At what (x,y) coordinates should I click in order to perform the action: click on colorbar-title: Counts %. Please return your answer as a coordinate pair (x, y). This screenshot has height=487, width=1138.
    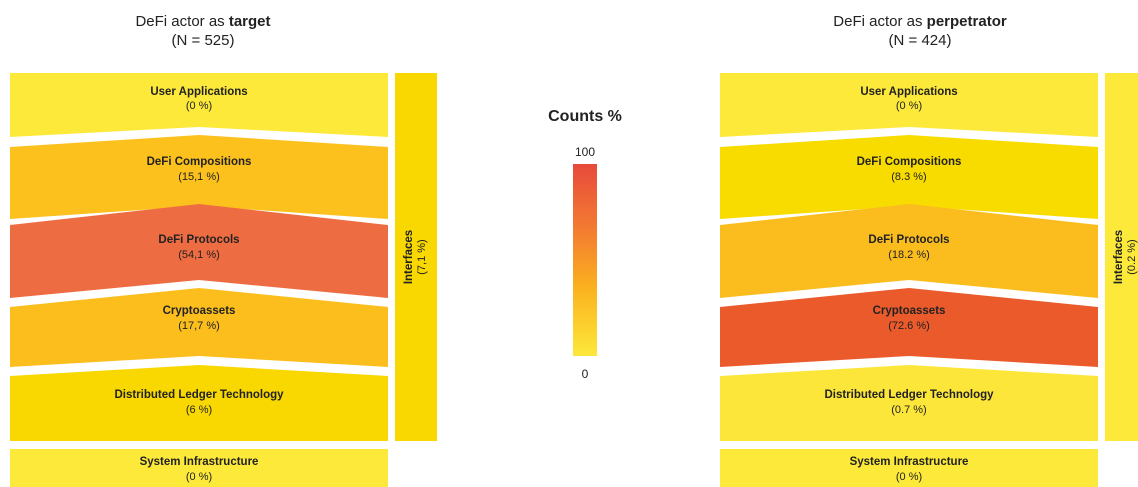
    Looking at the image, I should click on (585, 116).